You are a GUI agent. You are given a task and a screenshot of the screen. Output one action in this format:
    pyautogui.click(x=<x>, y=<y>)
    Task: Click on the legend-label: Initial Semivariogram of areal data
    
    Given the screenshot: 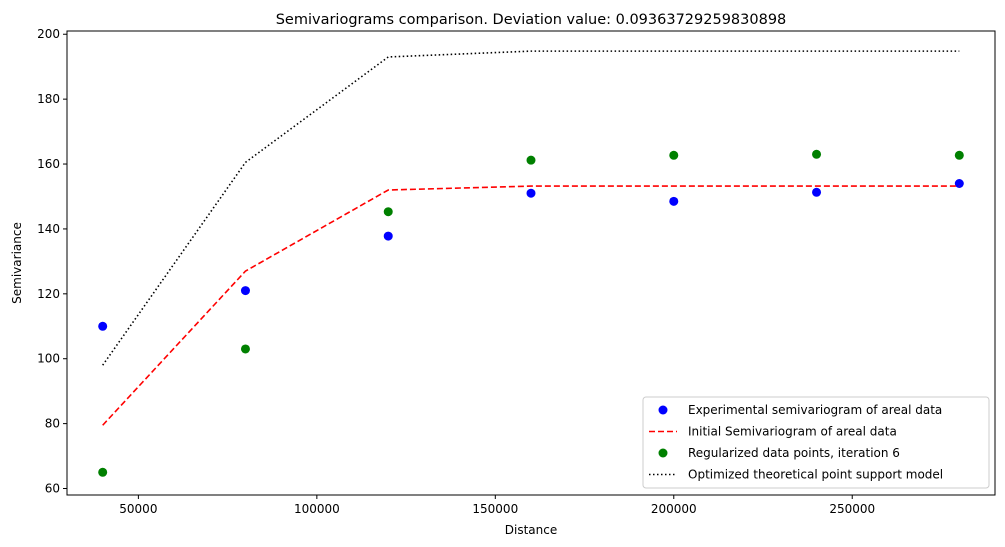 What is the action you would take?
    pyautogui.click(x=792, y=432)
    